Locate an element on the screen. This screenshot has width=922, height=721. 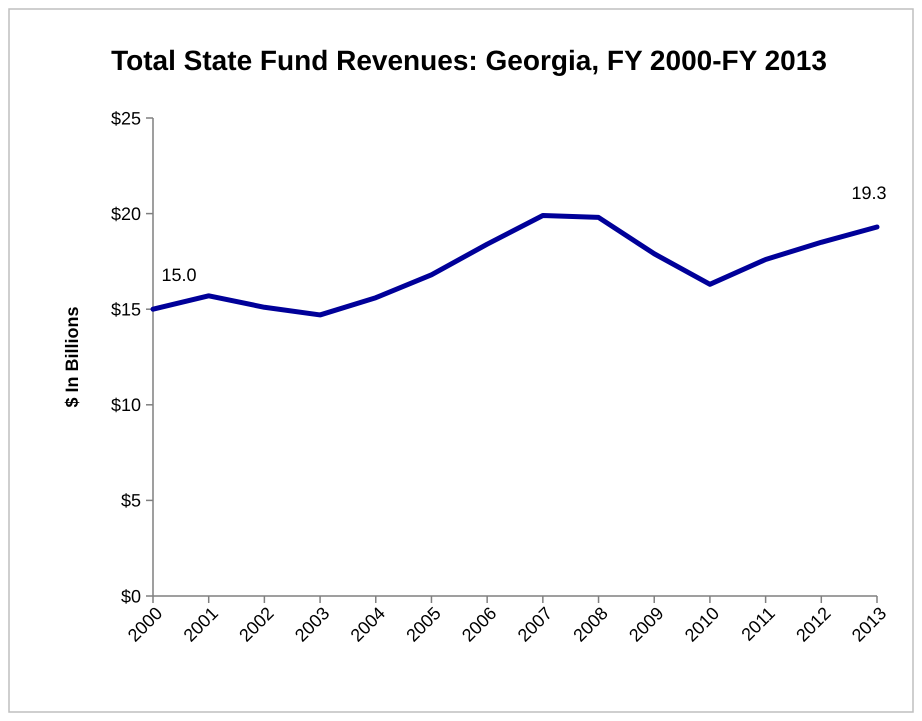
data-label: 15.0 is located at coordinates (179, 275).